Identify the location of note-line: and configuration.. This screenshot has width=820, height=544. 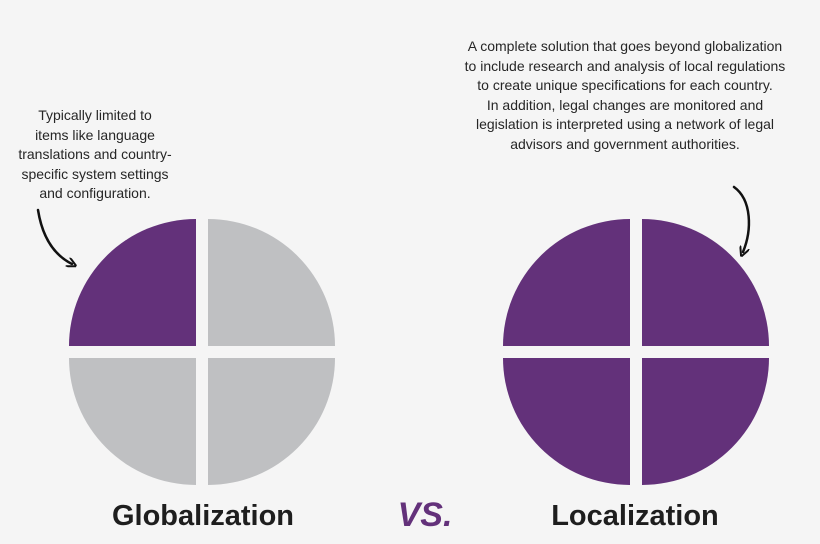
(95, 193).